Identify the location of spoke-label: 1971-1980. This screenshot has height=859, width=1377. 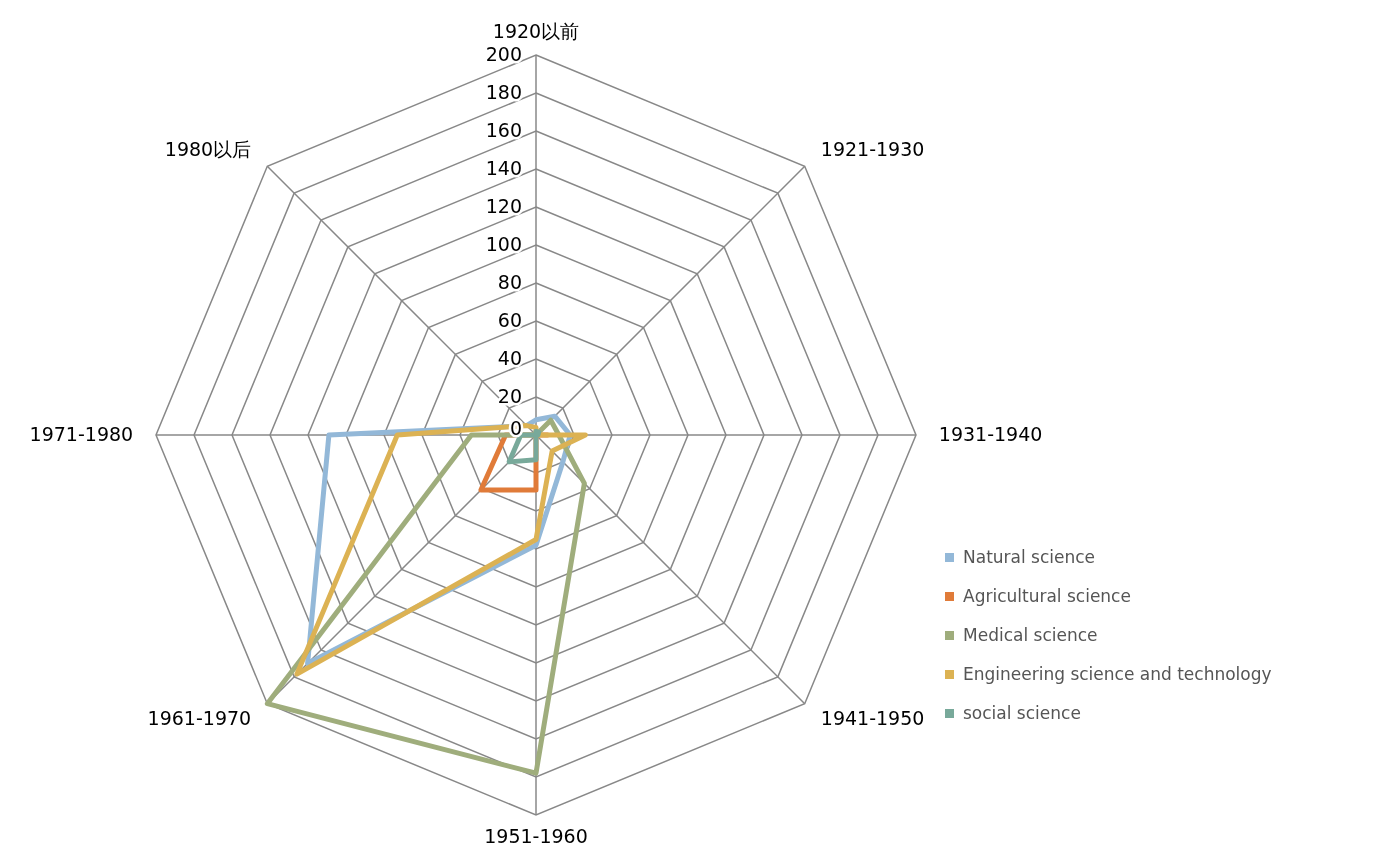
(81, 433).